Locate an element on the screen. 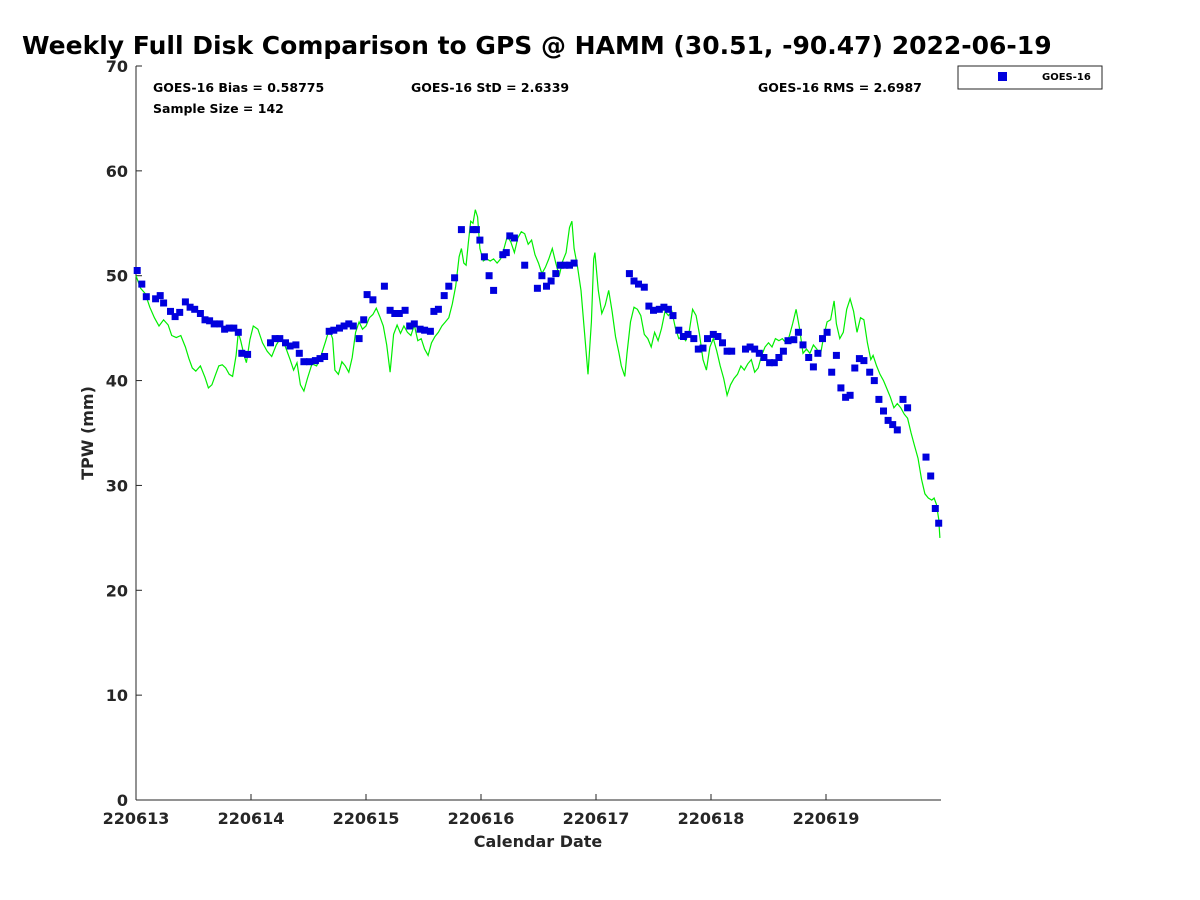 This screenshot has height=900, width=1200. x-tick-label: 220613 is located at coordinates (136, 818).